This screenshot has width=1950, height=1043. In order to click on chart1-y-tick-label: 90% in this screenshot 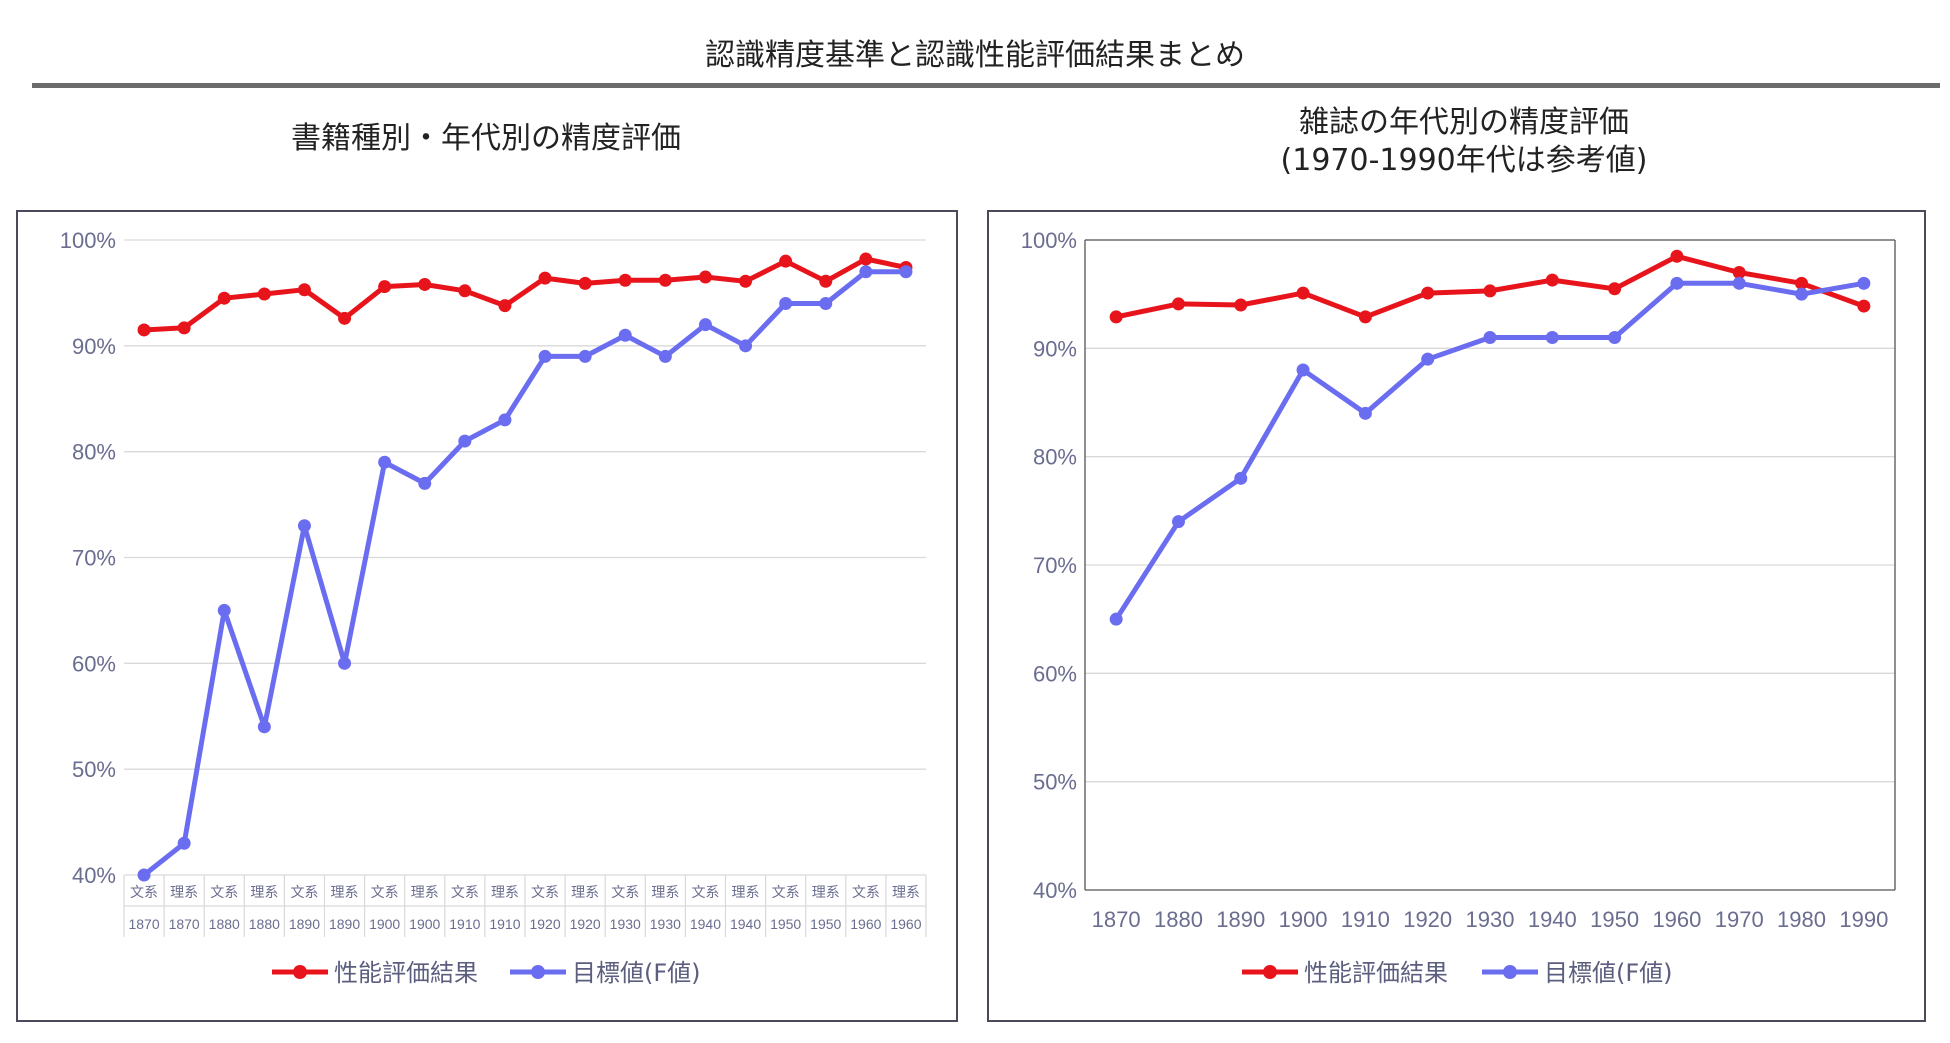, I will do `click(94, 346)`.